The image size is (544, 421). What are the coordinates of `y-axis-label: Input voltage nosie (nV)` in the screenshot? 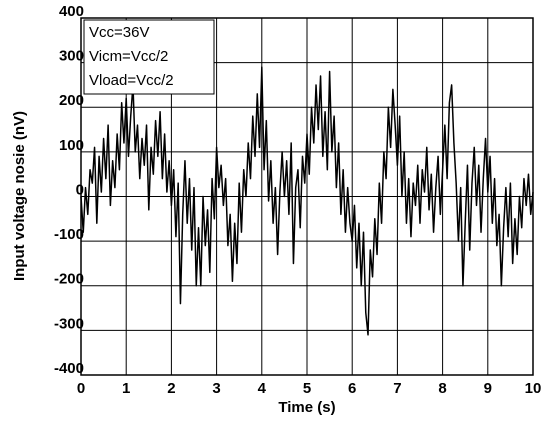 It's located at (19, 196).